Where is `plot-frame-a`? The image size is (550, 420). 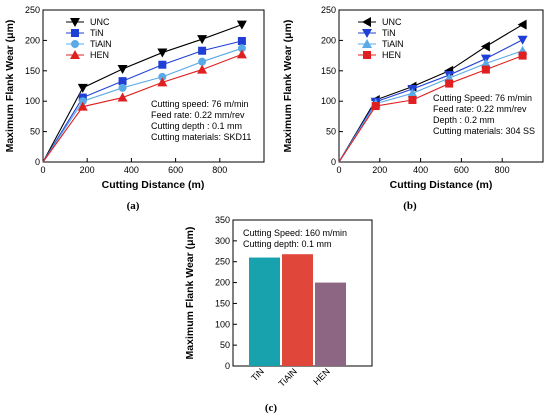 plot-frame-a is located at coordinates (153, 86).